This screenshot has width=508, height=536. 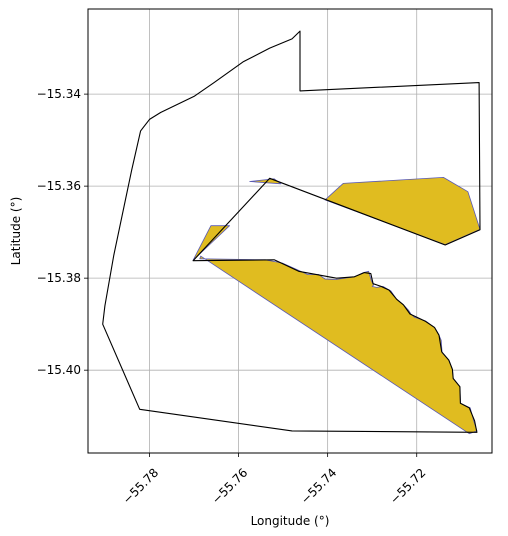 I want to click on y-tick-label: −15.38, so click(x=59, y=278).